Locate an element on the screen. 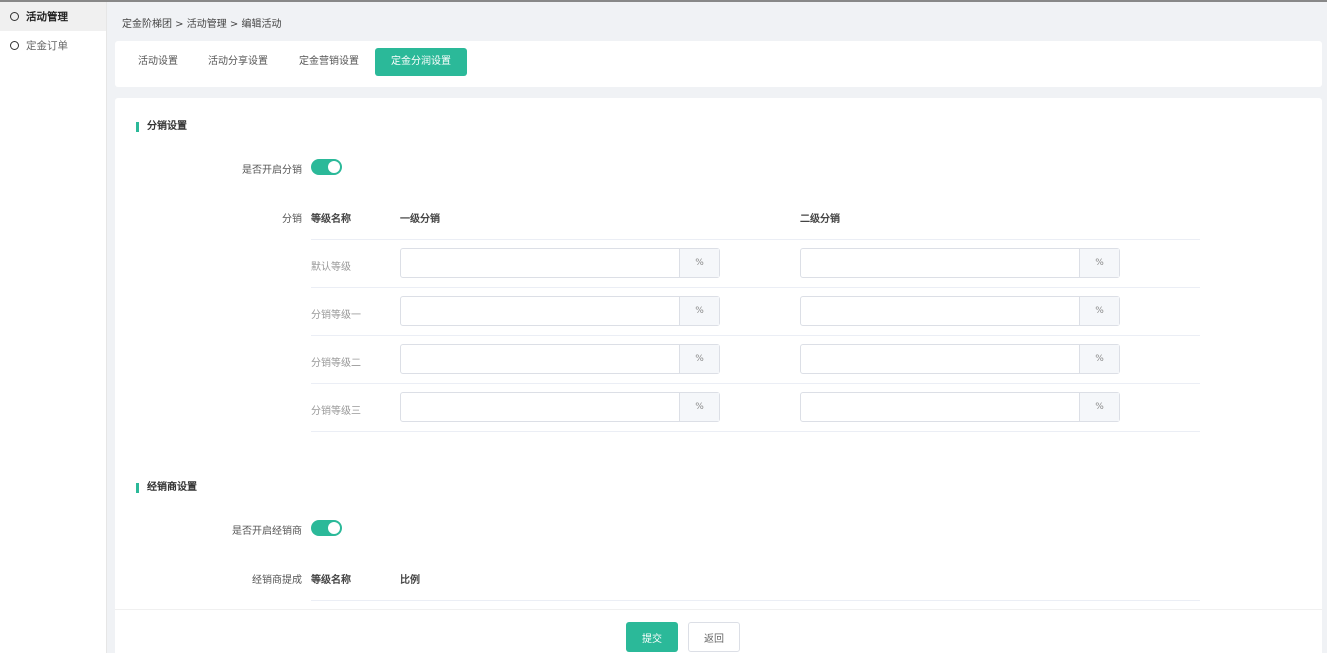 The height and width of the screenshot is (653, 1327). sidebar-item-deposit-orders: 定金订单 is located at coordinates (53, 45).